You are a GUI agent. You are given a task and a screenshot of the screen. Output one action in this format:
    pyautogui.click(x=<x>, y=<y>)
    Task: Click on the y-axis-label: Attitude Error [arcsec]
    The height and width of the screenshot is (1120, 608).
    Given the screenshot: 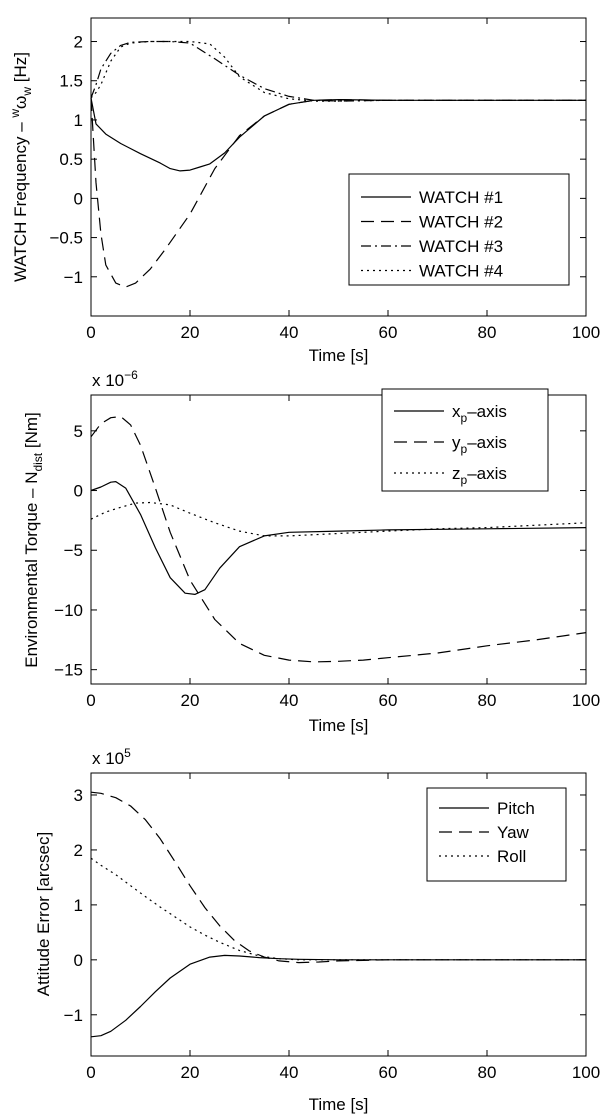 What is the action you would take?
    pyautogui.click(x=43, y=914)
    